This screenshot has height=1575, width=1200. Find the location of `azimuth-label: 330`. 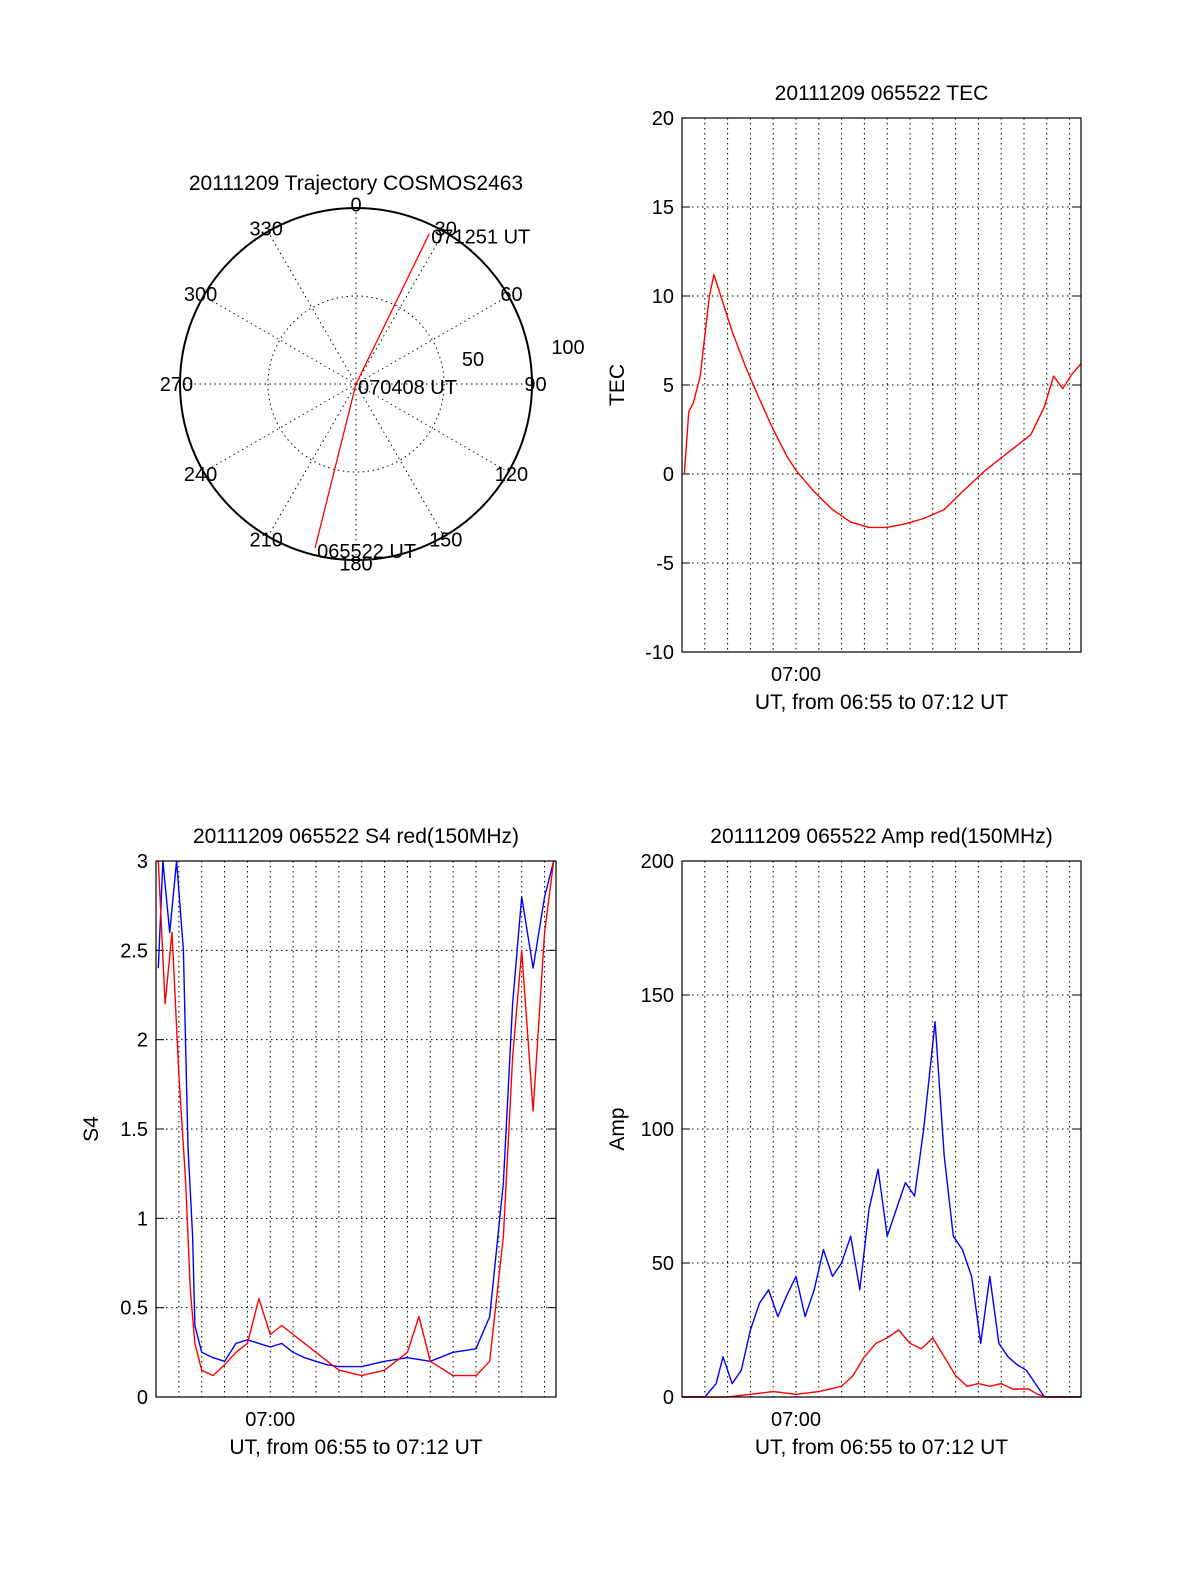

azimuth-label: 330 is located at coordinates (266, 230).